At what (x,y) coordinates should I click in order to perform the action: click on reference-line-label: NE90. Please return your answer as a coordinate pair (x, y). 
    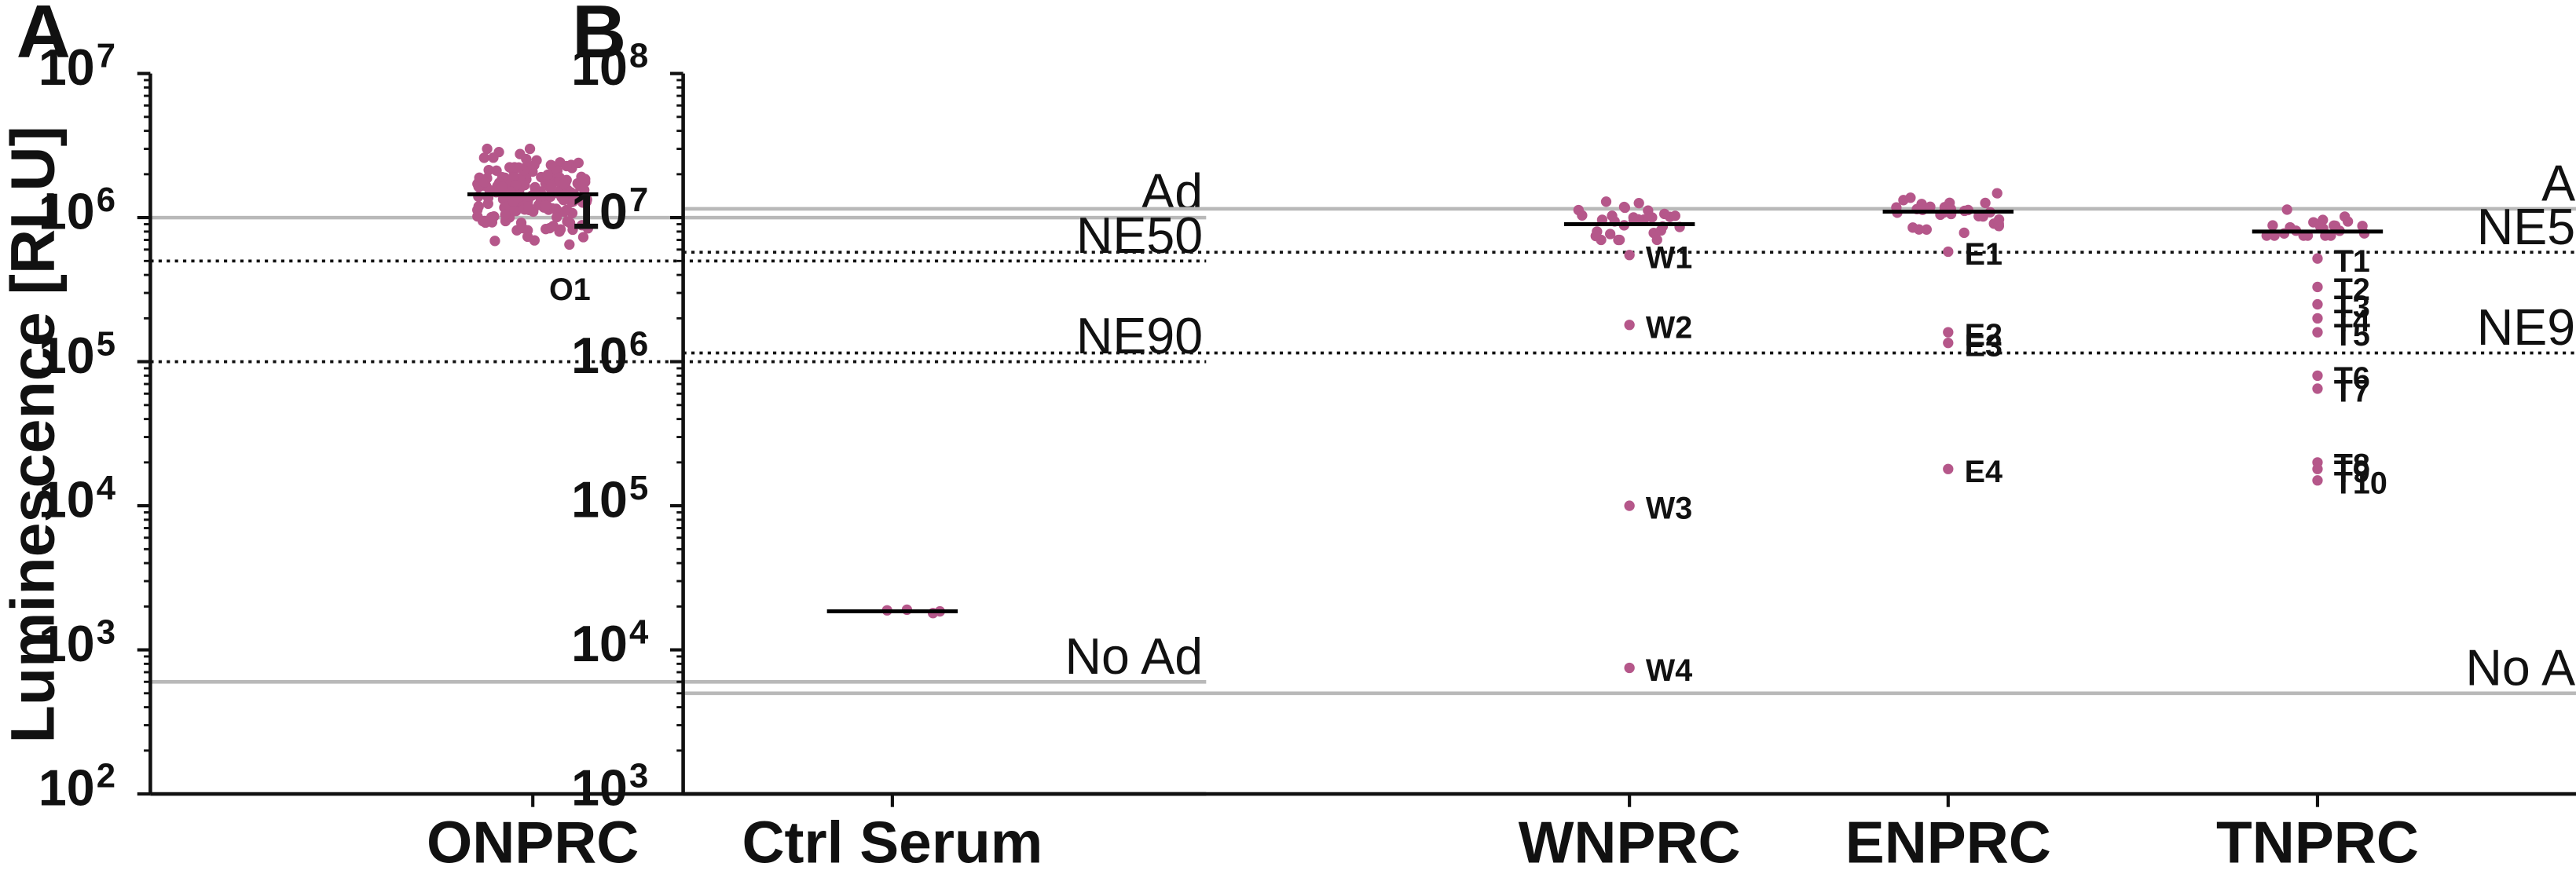
    Looking at the image, I should click on (2526, 327).